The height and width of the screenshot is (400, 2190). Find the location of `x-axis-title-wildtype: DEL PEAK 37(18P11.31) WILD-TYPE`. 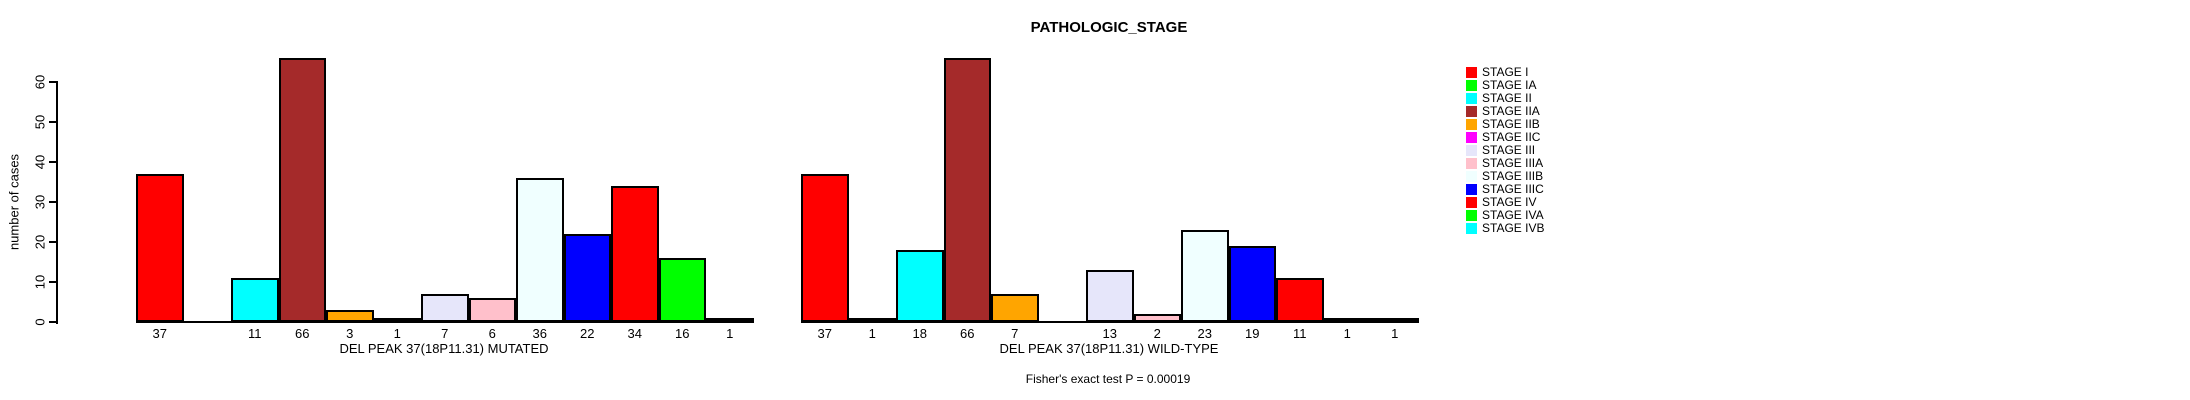

x-axis-title-wildtype: DEL PEAK 37(18P11.31) WILD-TYPE is located at coordinates (1109, 348).